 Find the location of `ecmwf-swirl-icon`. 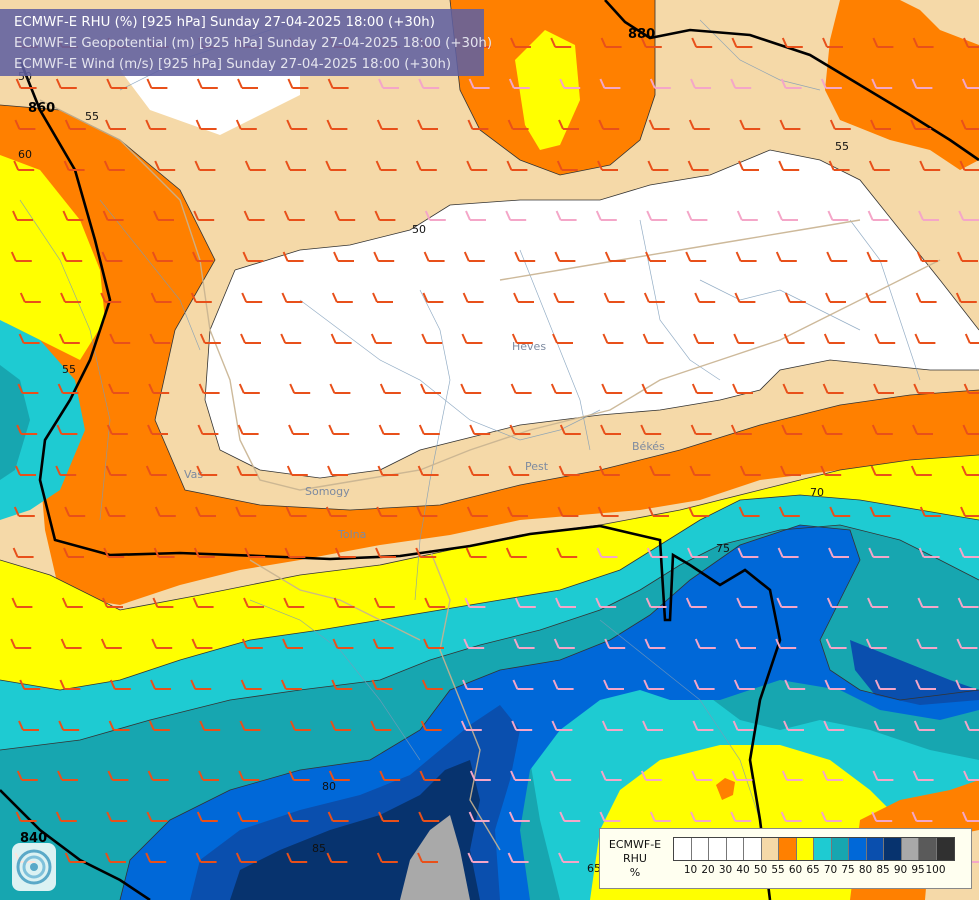

ecmwf-swirl-icon is located at coordinates (34, 867).